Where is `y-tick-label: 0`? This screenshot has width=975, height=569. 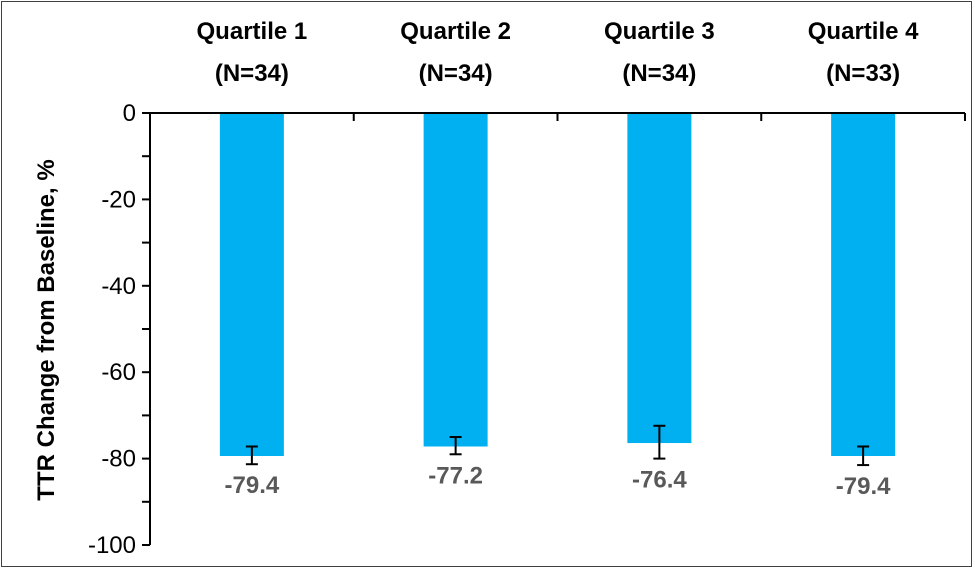
y-tick-label: 0 is located at coordinates (129, 113).